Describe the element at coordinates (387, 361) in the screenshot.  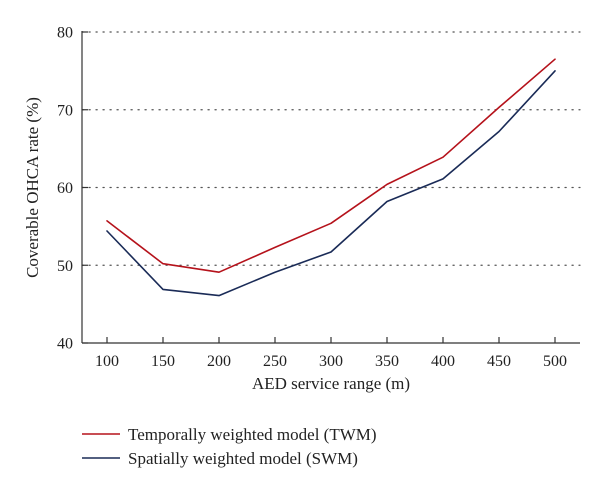
I see `x-tick-label-350: 350` at that location.